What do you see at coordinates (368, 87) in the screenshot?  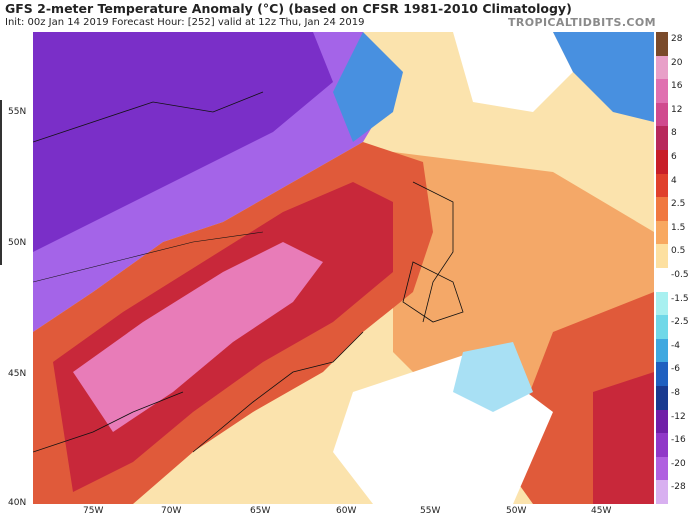 I see `cold-transition` at bounding box center [368, 87].